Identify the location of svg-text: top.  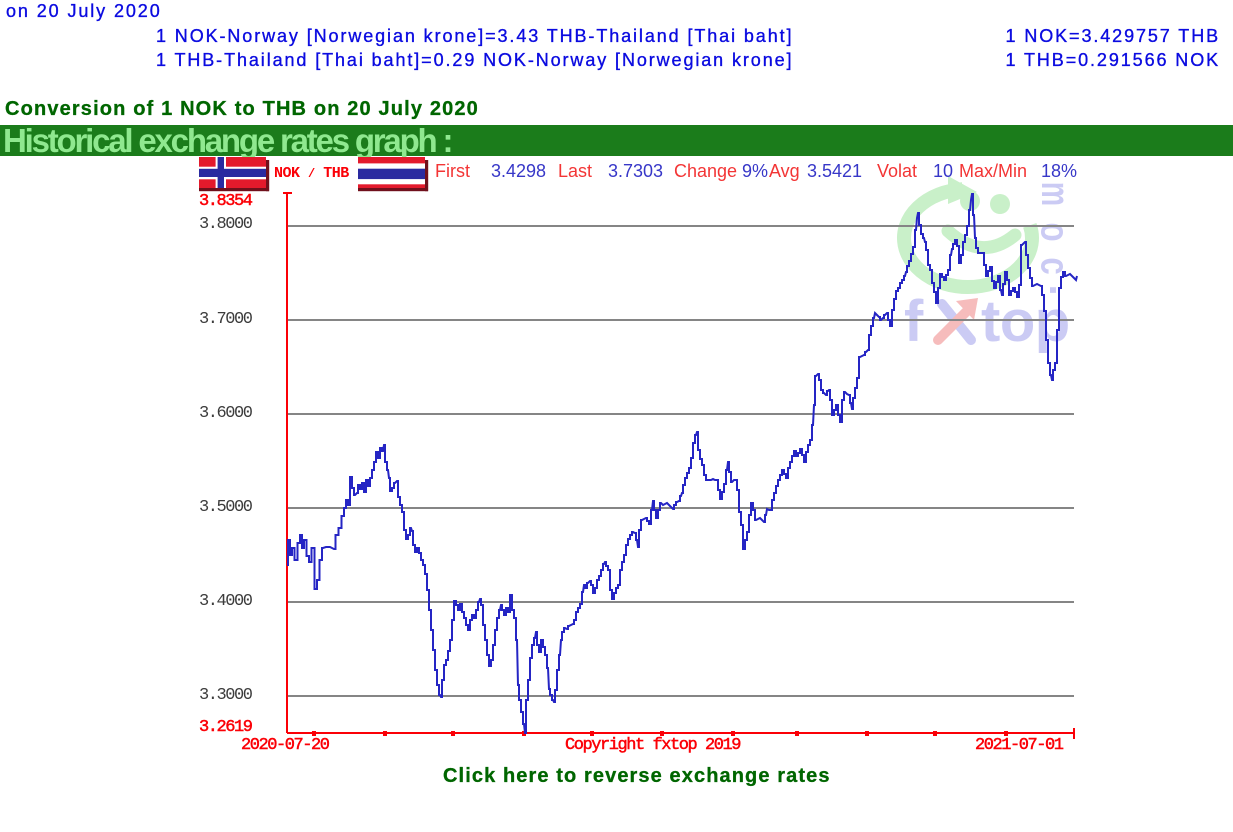
(1025, 321).